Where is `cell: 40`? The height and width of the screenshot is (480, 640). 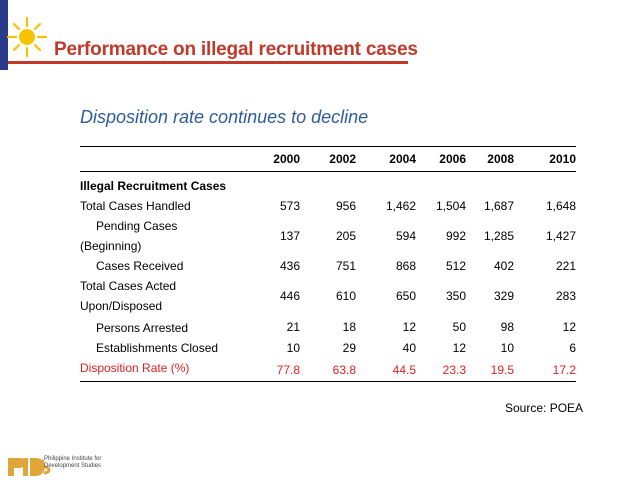 cell: 40 is located at coordinates (409, 348).